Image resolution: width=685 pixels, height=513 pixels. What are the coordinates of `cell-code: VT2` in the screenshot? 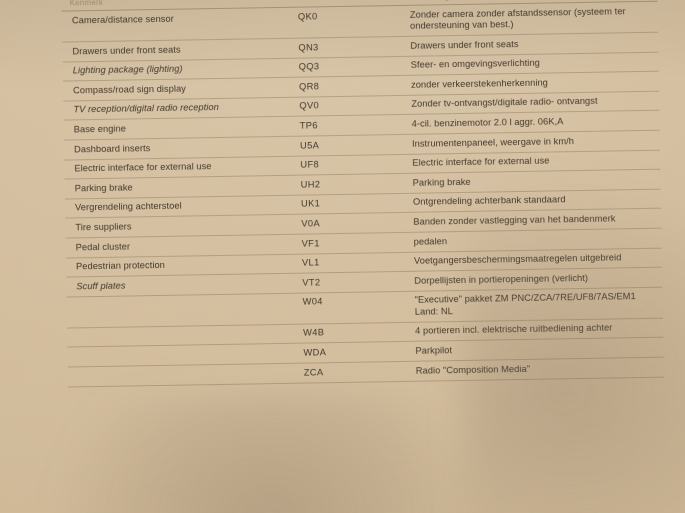 It's located at (350, 282).